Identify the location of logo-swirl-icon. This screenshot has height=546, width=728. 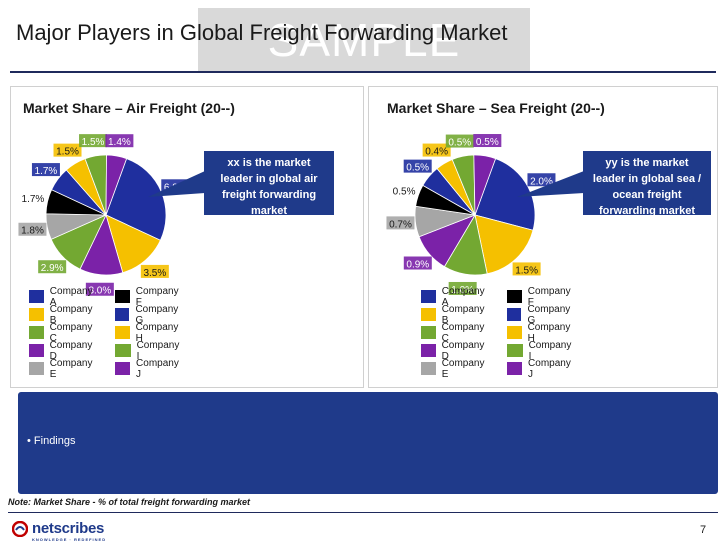
(20, 528).